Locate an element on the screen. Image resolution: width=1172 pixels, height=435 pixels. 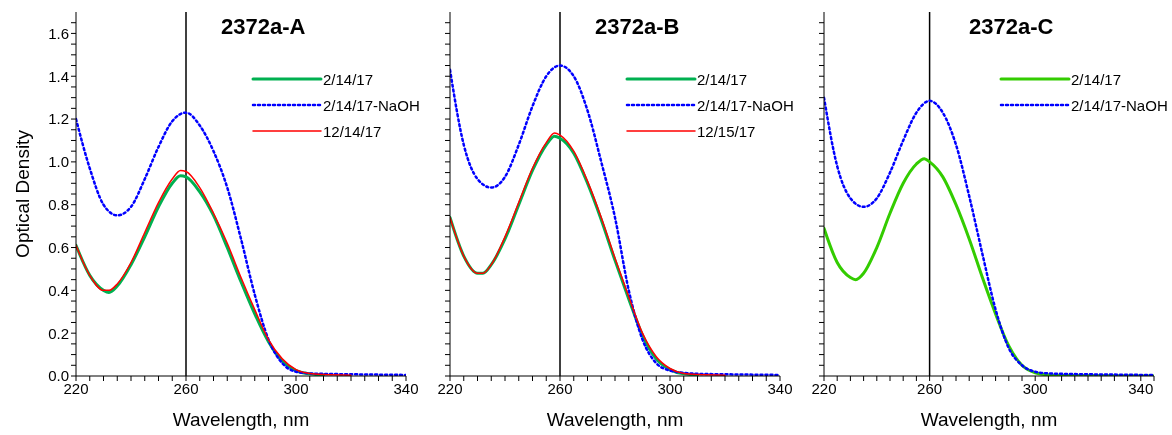
y-tick-label: 1.0 is located at coordinates (58, 162).